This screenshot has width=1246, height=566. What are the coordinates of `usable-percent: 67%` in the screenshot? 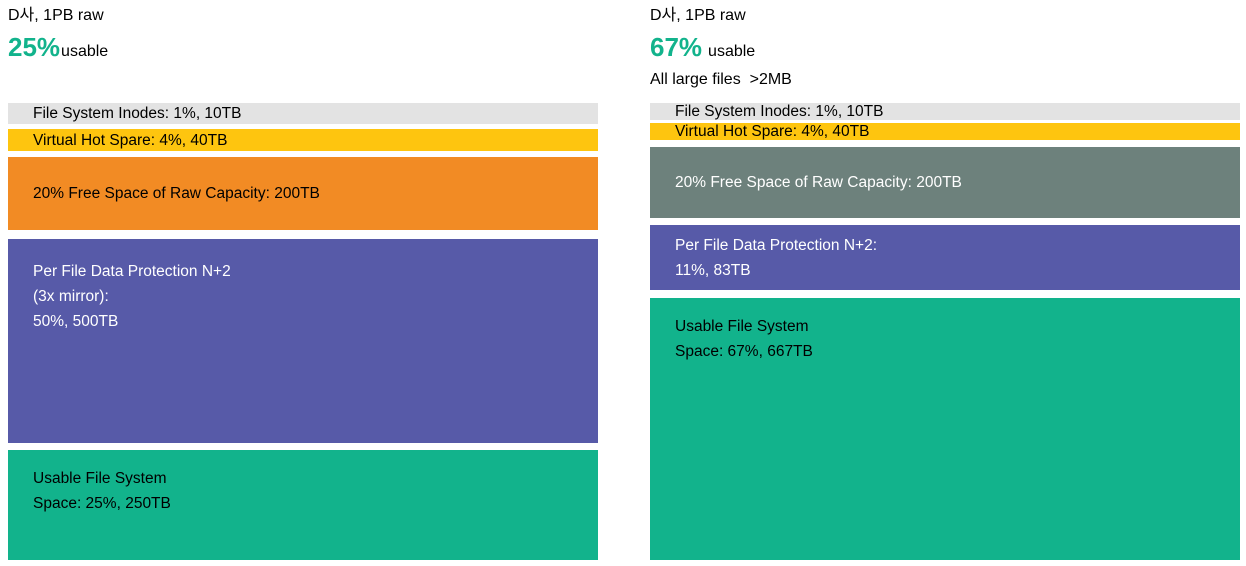 It's located at (676, 47).